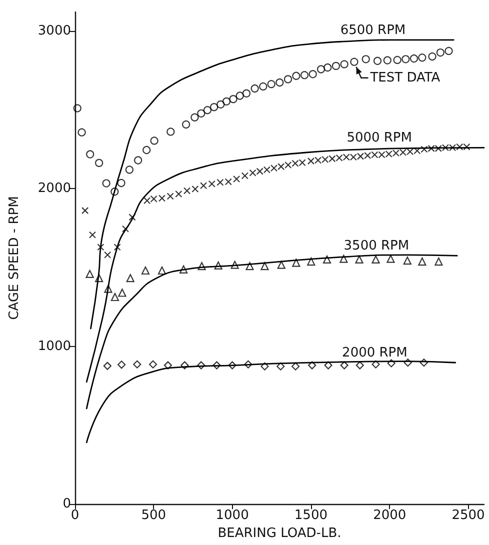 The width and height of the screenshot is (489, 545). I want to click on annotation: 6500 RPM, so click(373, 30).